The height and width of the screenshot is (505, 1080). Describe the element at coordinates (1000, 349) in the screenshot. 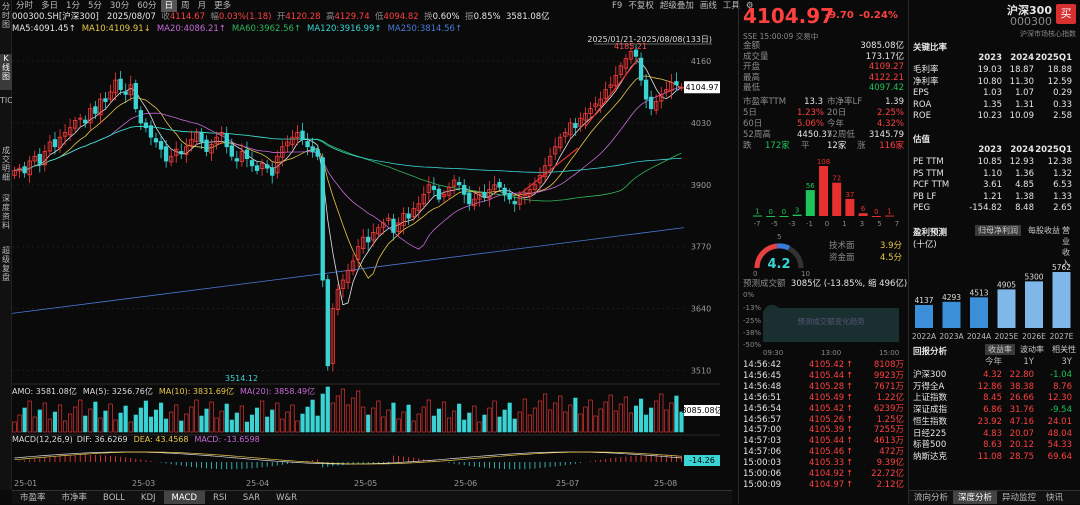

I see `return-tab-0: 收益率` at that location.